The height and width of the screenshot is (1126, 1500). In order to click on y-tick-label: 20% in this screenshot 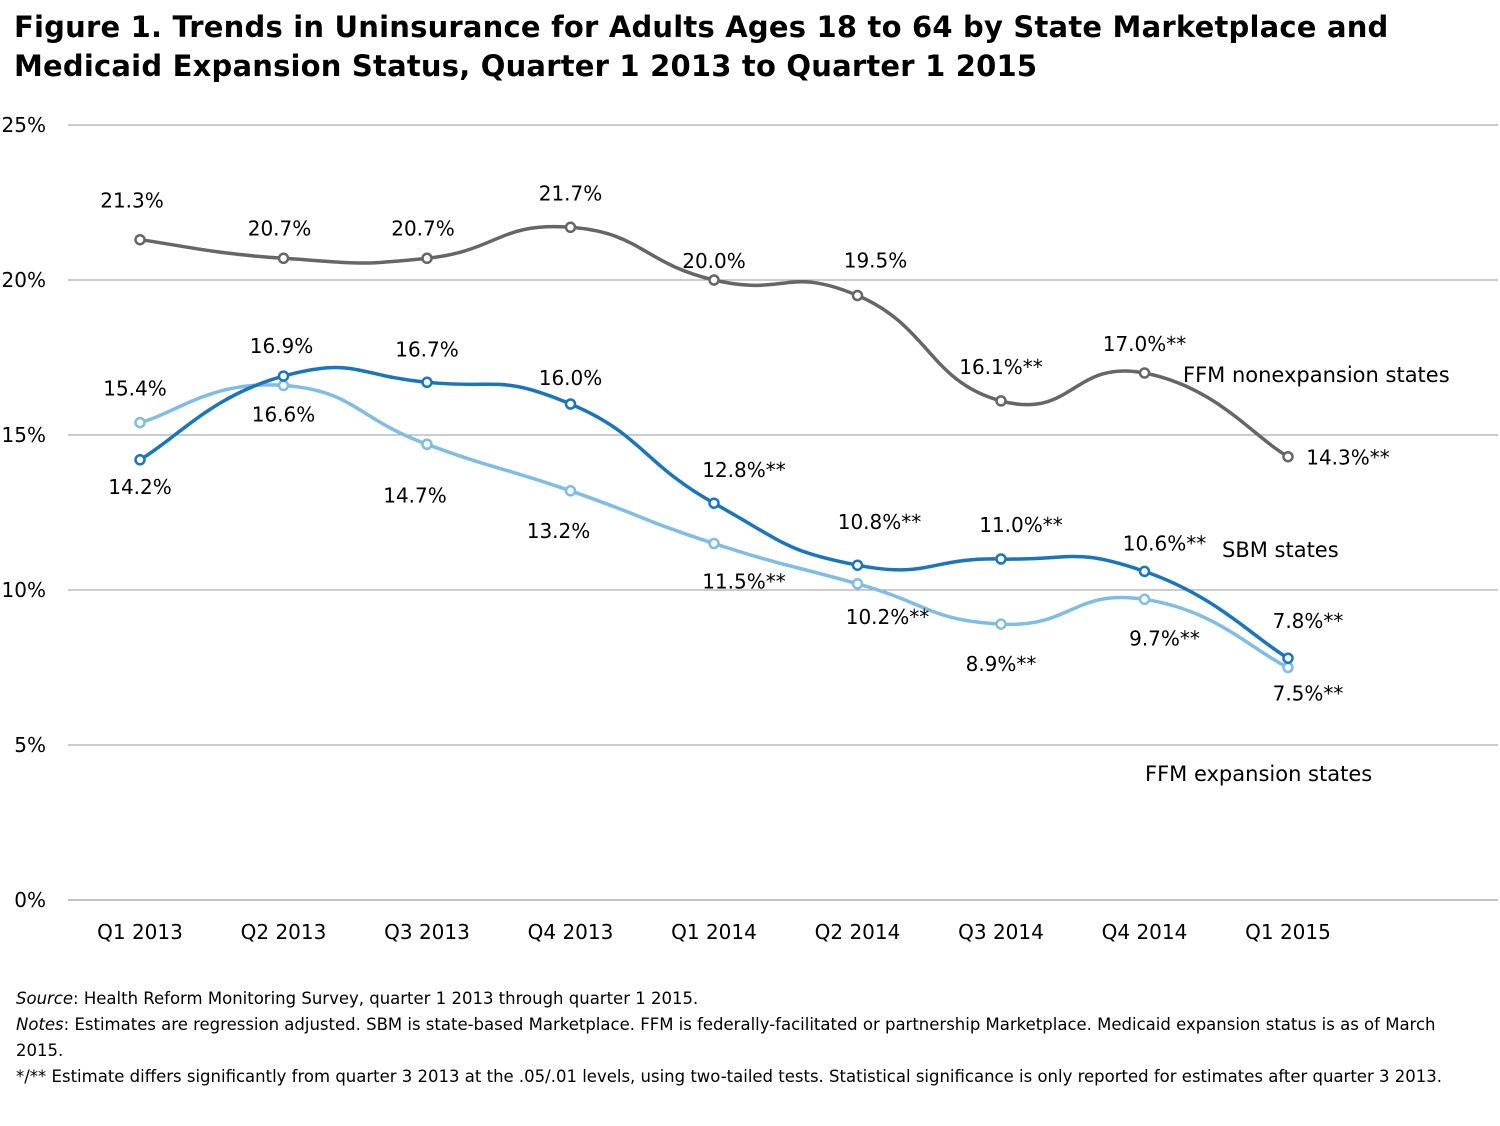, I will do `click(24, 280)`.